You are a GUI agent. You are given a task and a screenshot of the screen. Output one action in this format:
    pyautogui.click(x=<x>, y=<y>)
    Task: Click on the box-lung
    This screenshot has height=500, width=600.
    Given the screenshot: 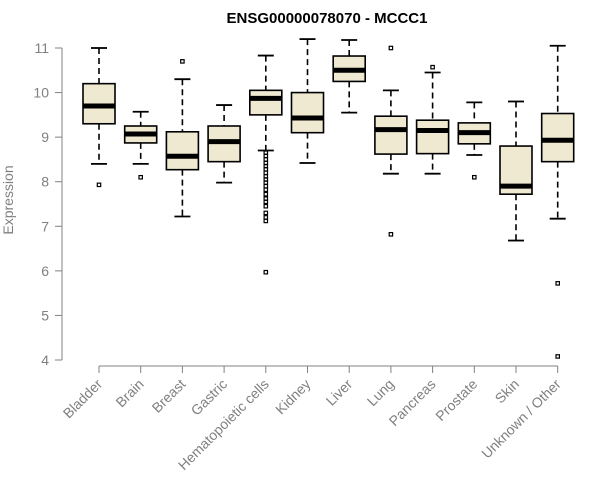 What is the action you would take?
    pyautogui.click(x=391, y=141)
    